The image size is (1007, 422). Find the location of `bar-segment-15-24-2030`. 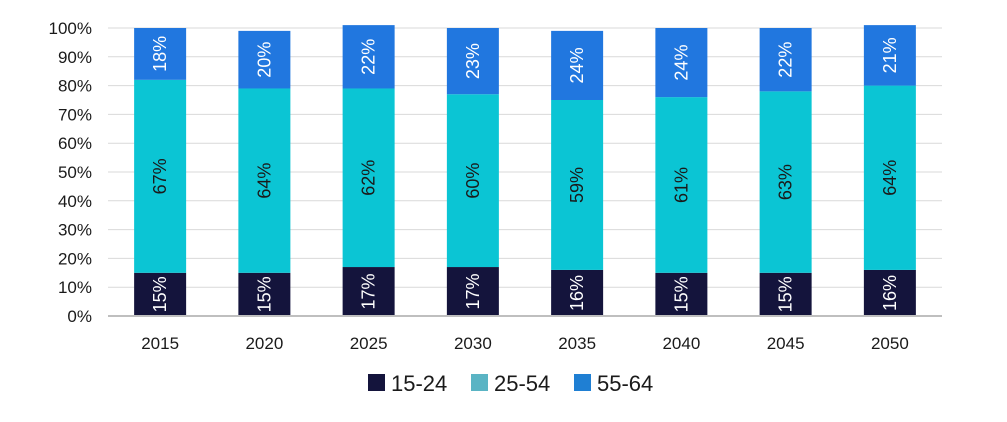

bar-segment-15-24-2030 is located at coordinates (472, 291).